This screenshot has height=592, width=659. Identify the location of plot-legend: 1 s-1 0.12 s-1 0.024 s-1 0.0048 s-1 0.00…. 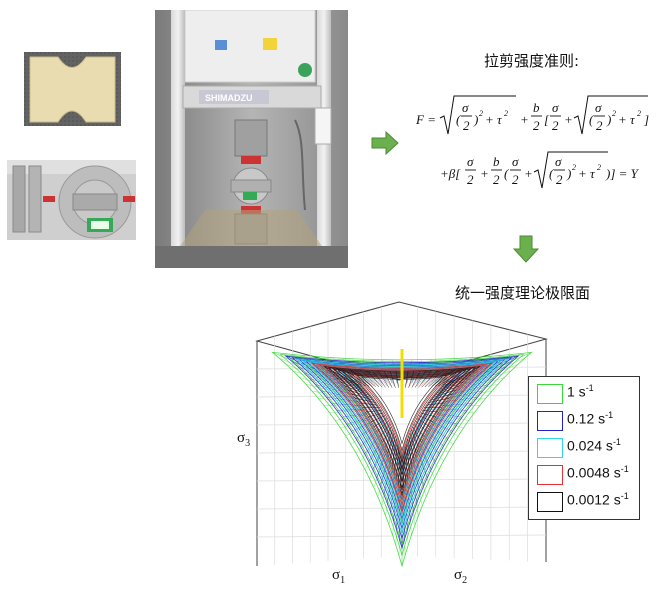
(584, 448).